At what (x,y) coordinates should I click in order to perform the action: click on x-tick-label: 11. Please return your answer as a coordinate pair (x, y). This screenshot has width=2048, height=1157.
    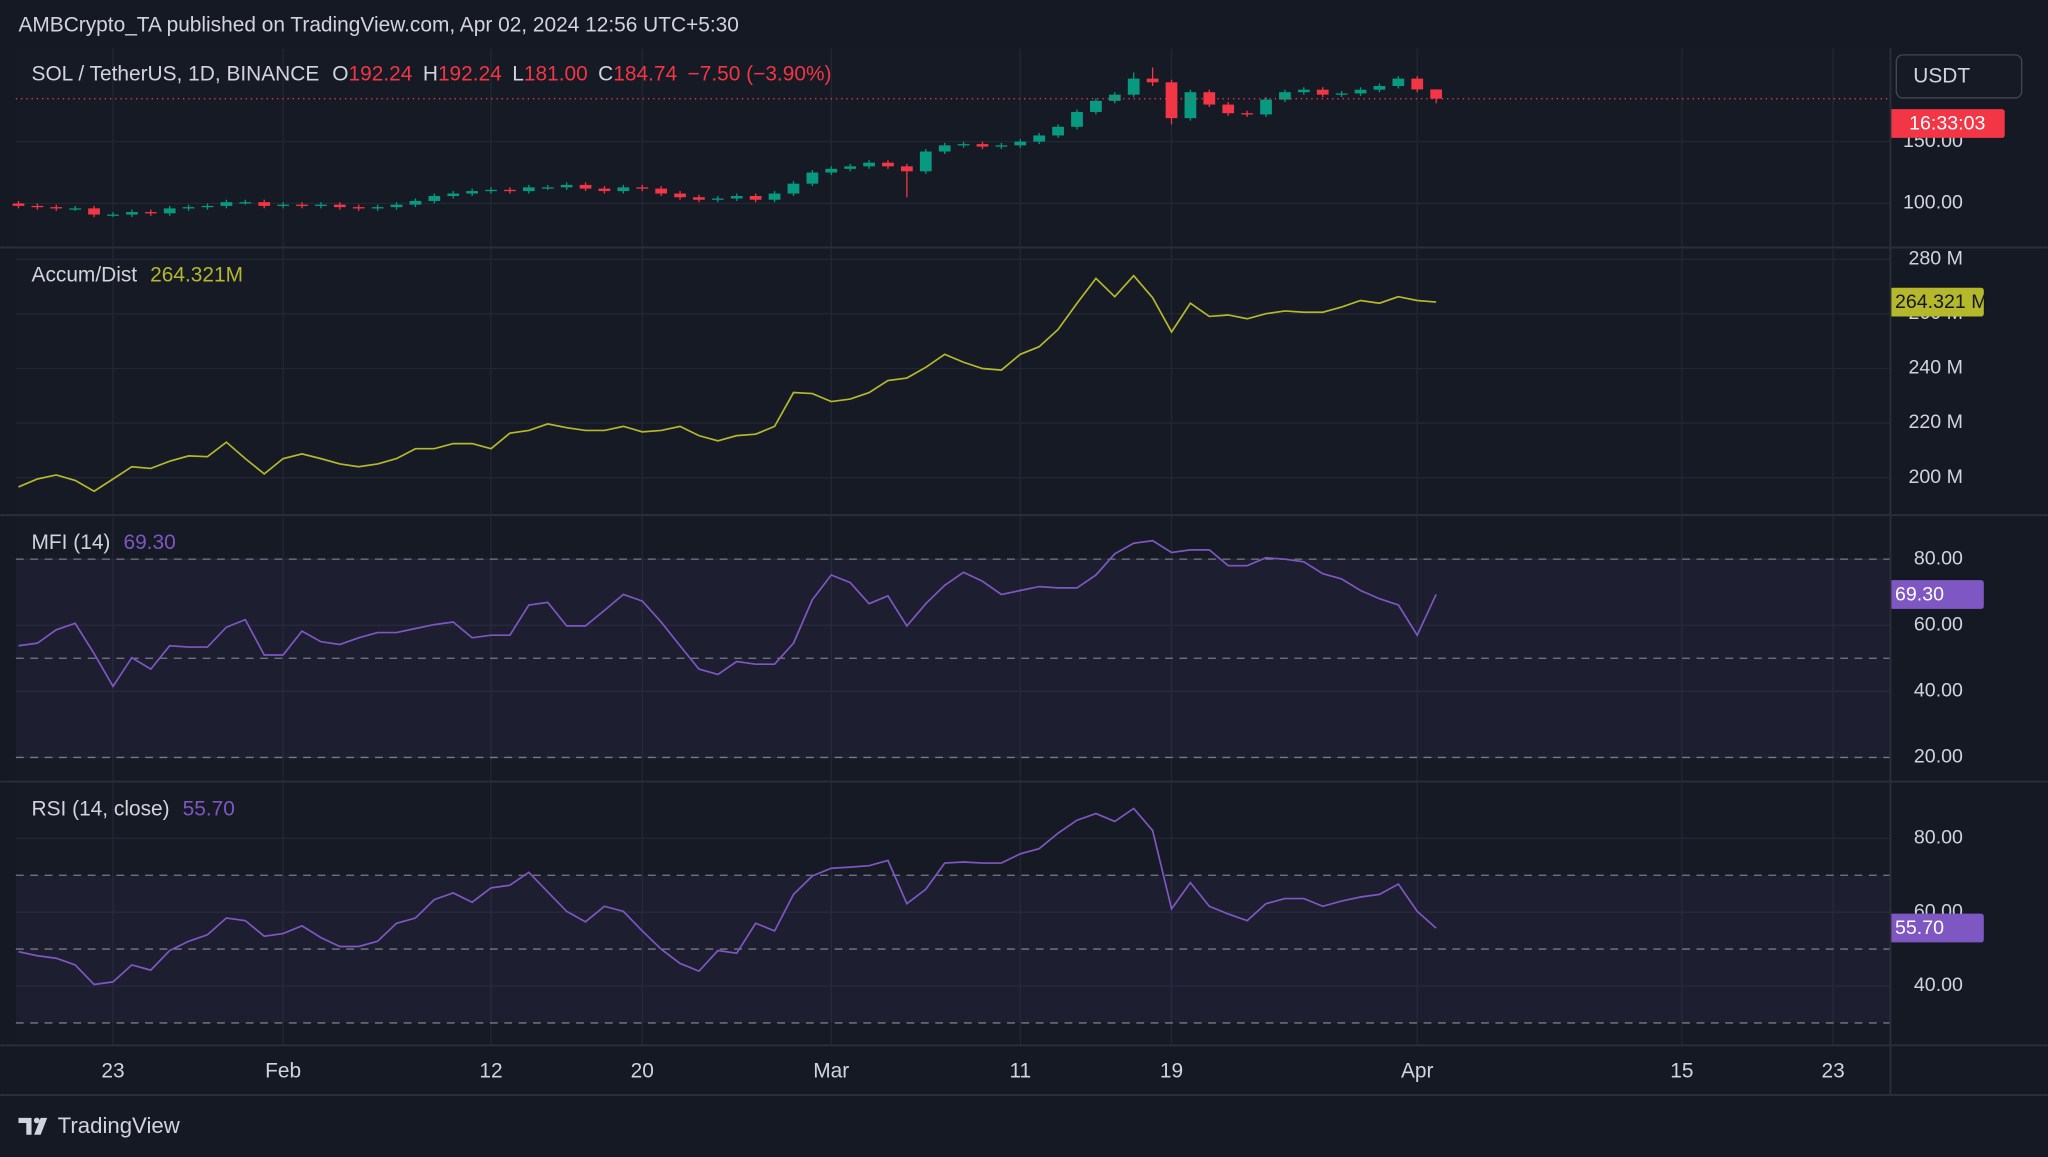
    Looking at the image, I should click on (1020, 1071).